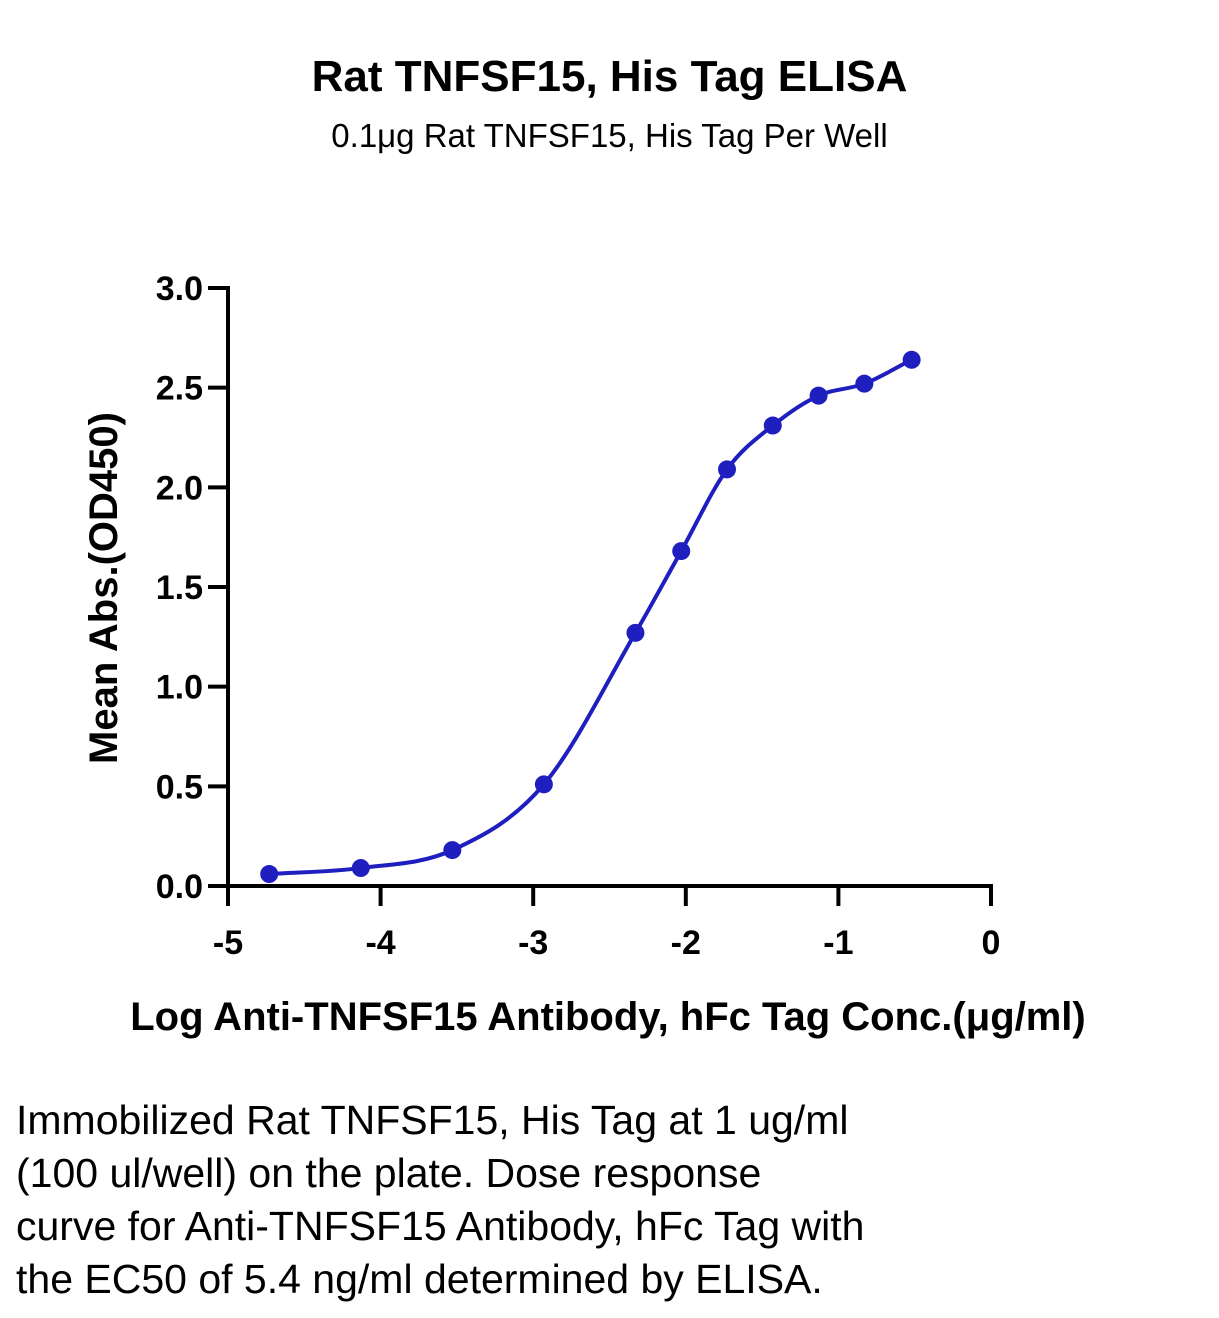 The image size is (1219, 1318). What do you see at coordinates (609, 135) in the screenshot?
I see `chart-subtitle: 0.1μg Rat TNFSF15, His Tag Per Well` at bounding box center [609, 135].